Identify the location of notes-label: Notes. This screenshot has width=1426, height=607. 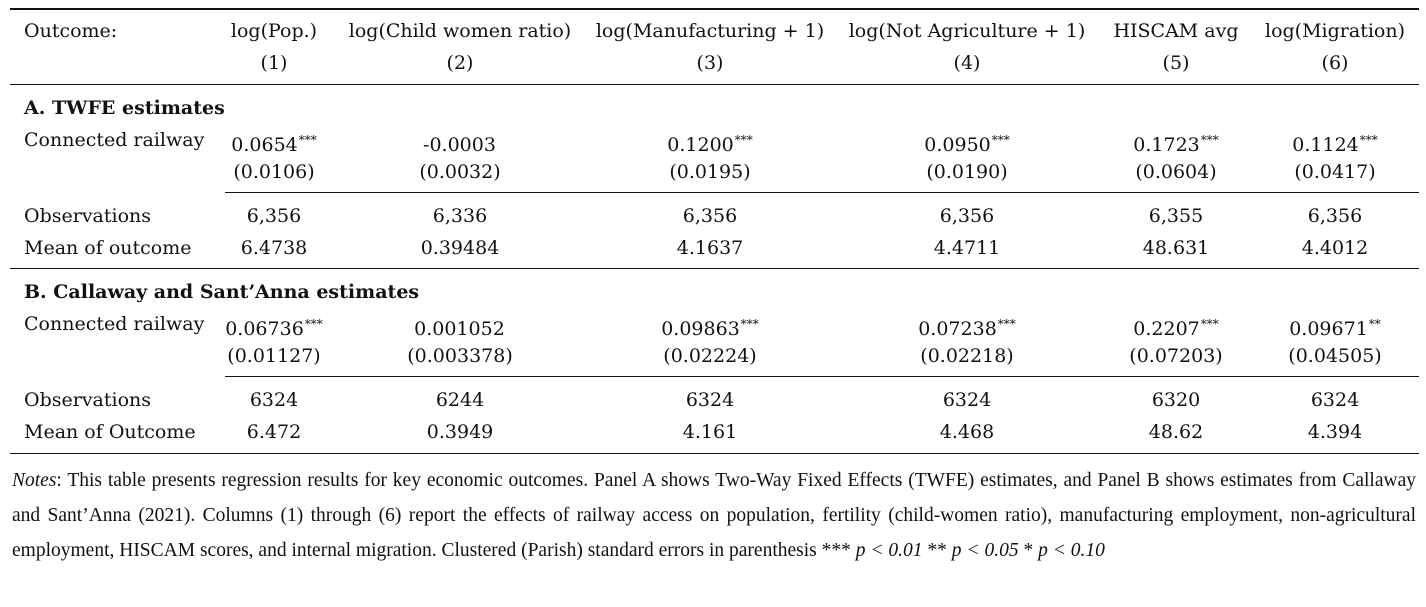
(34, 480).